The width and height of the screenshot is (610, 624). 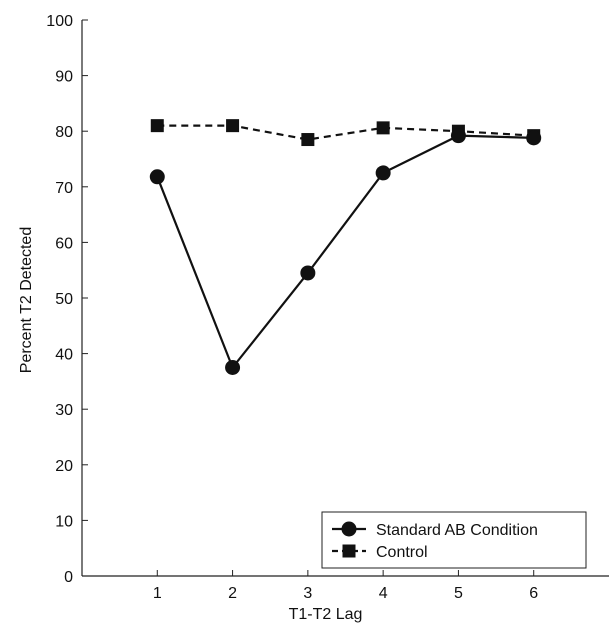 I want to click on series-line-control, so click(x=345, y=132).